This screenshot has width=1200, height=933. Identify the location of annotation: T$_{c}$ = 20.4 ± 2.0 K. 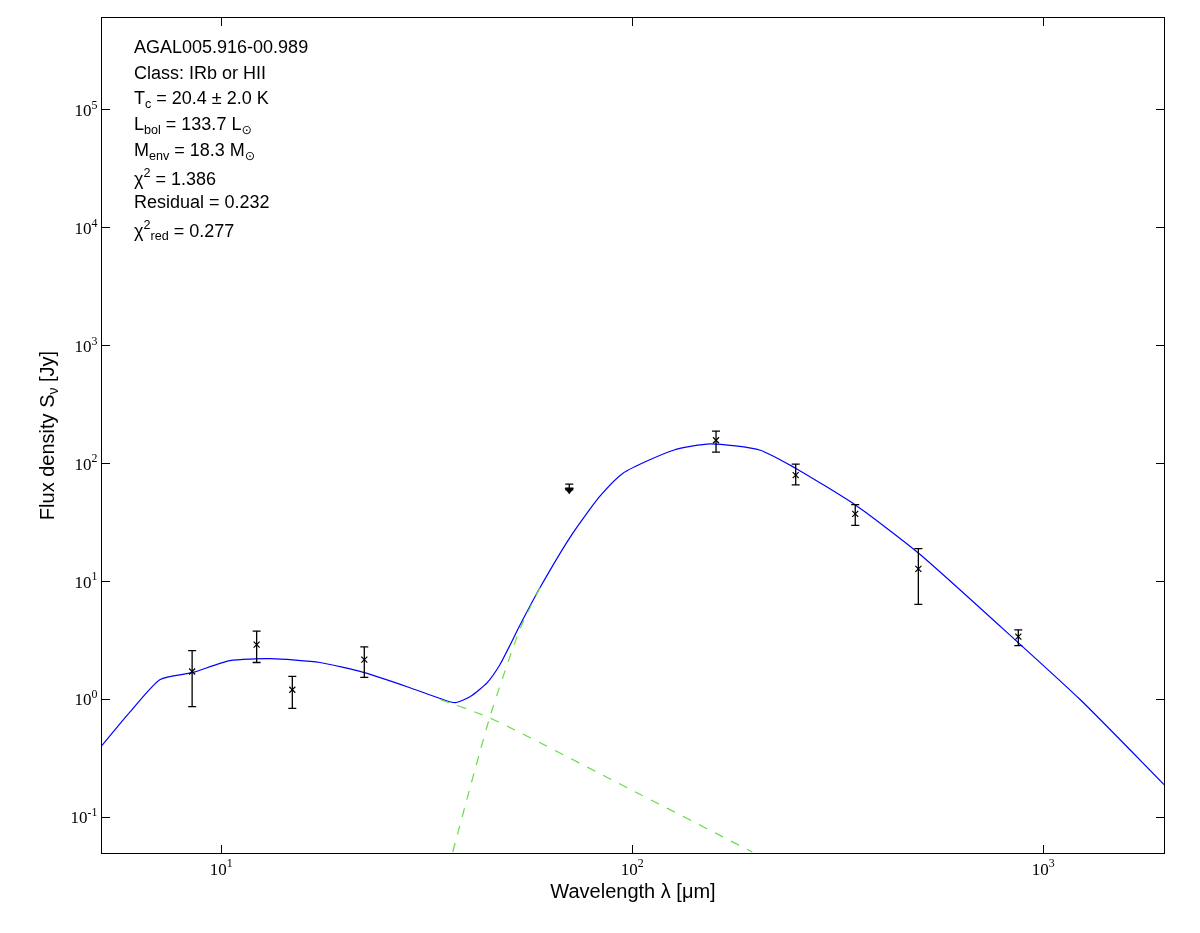
(201, 99).